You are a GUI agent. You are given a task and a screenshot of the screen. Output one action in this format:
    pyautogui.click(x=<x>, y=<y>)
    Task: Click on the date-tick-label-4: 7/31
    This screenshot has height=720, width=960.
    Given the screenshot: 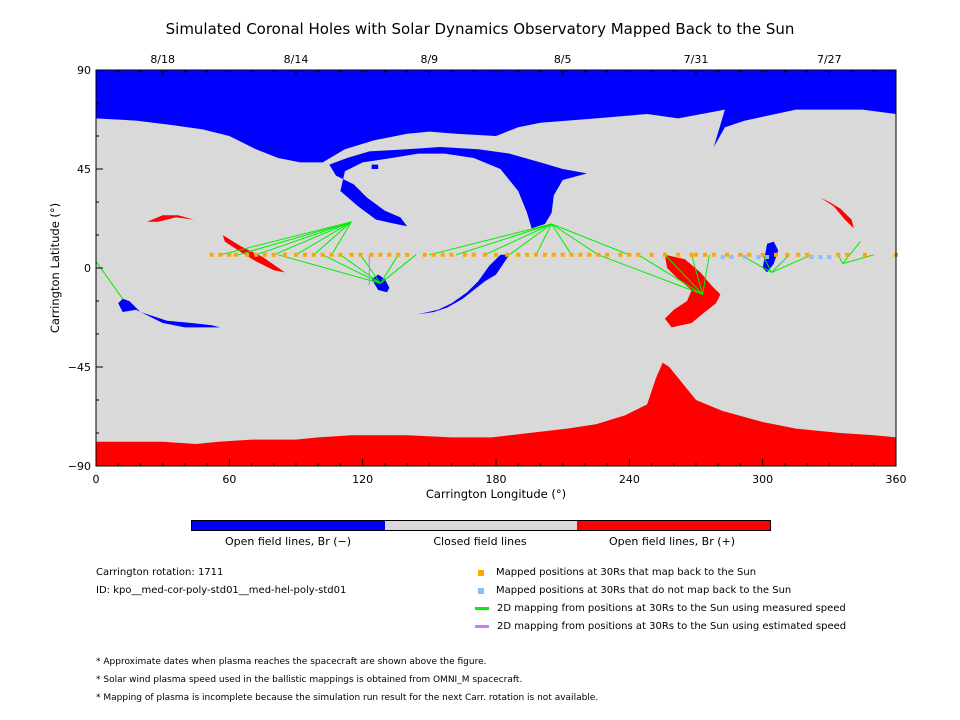 What is the action you would take?
    pyautogui.click(x=696, y=59)
    